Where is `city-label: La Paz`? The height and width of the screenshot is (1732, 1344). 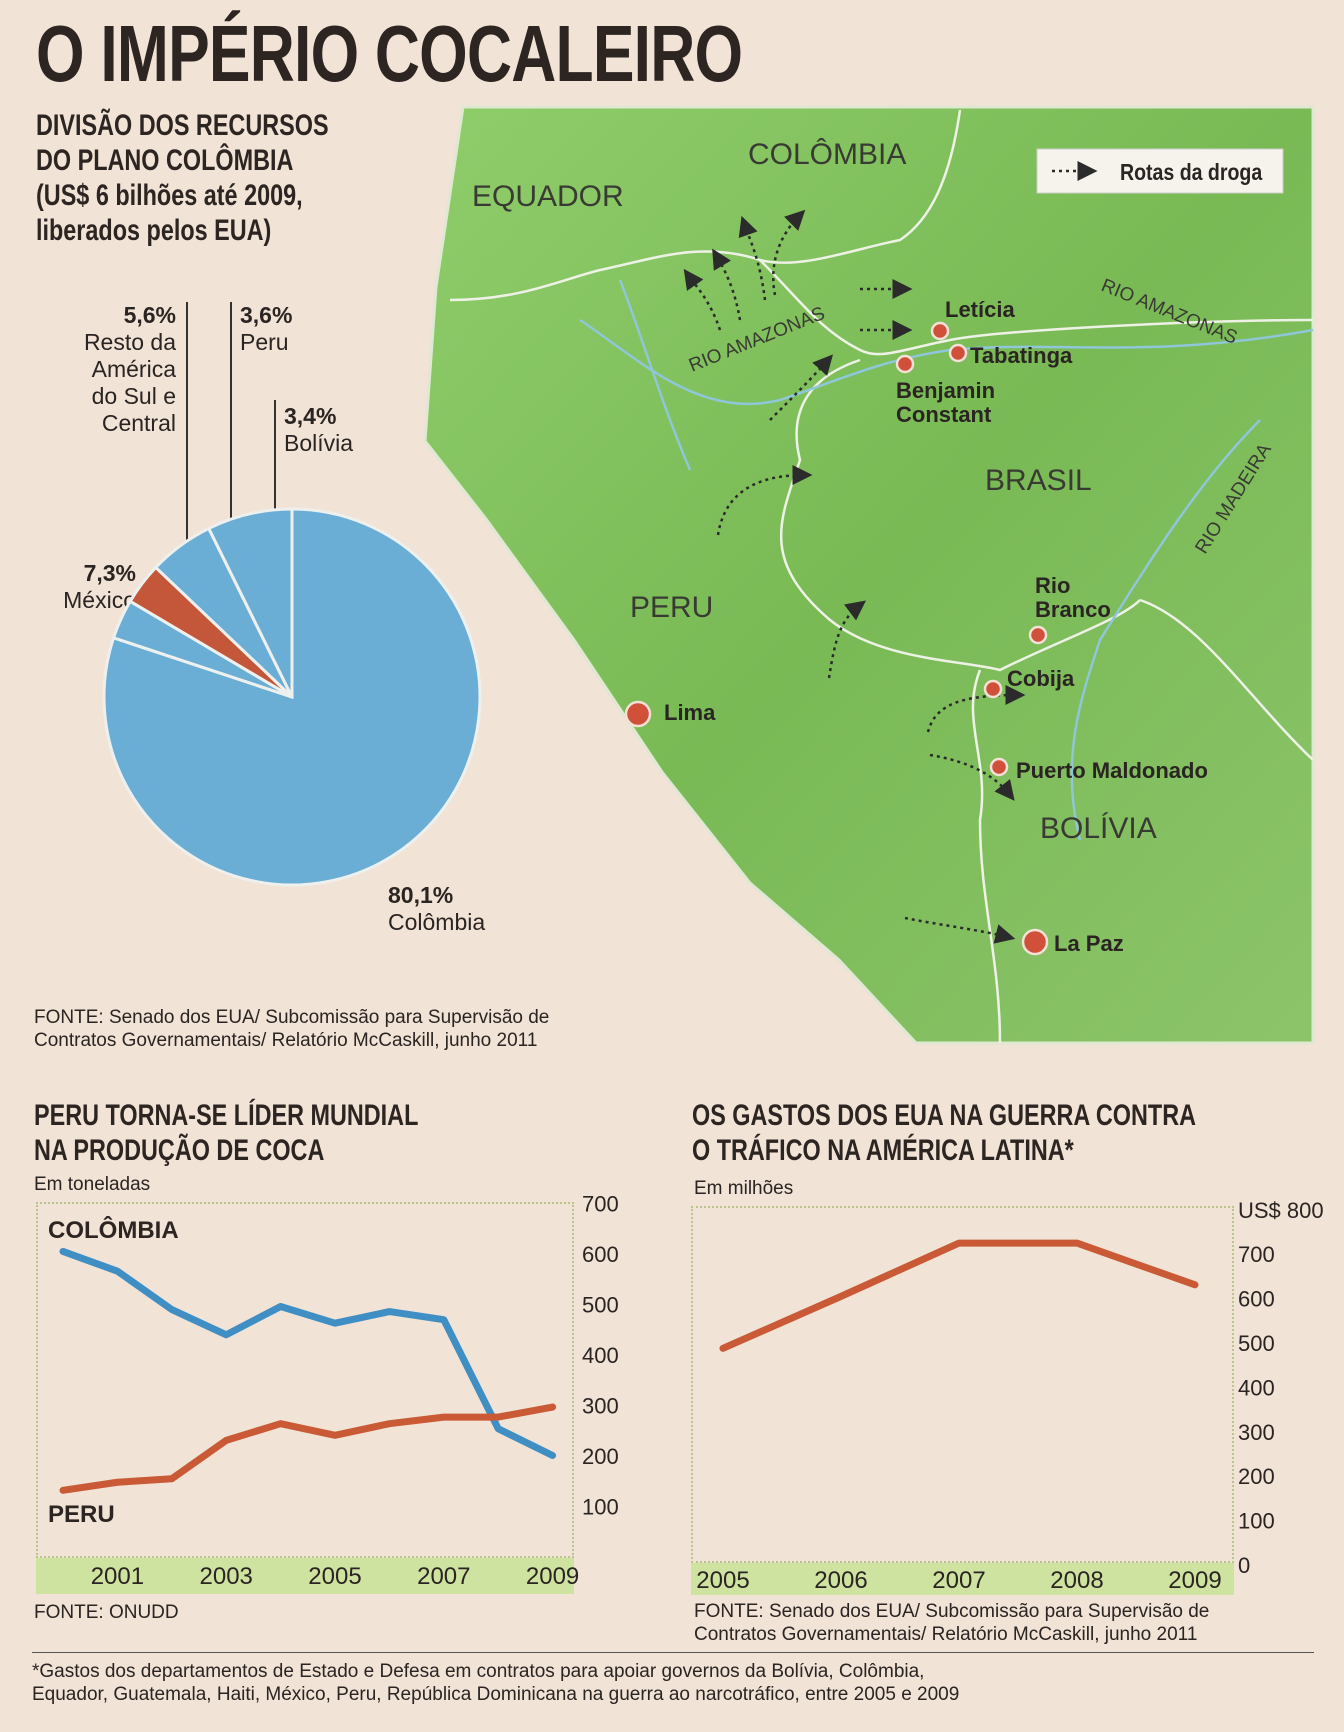
city-label: La Paz is located at coordinates (1089, 943).